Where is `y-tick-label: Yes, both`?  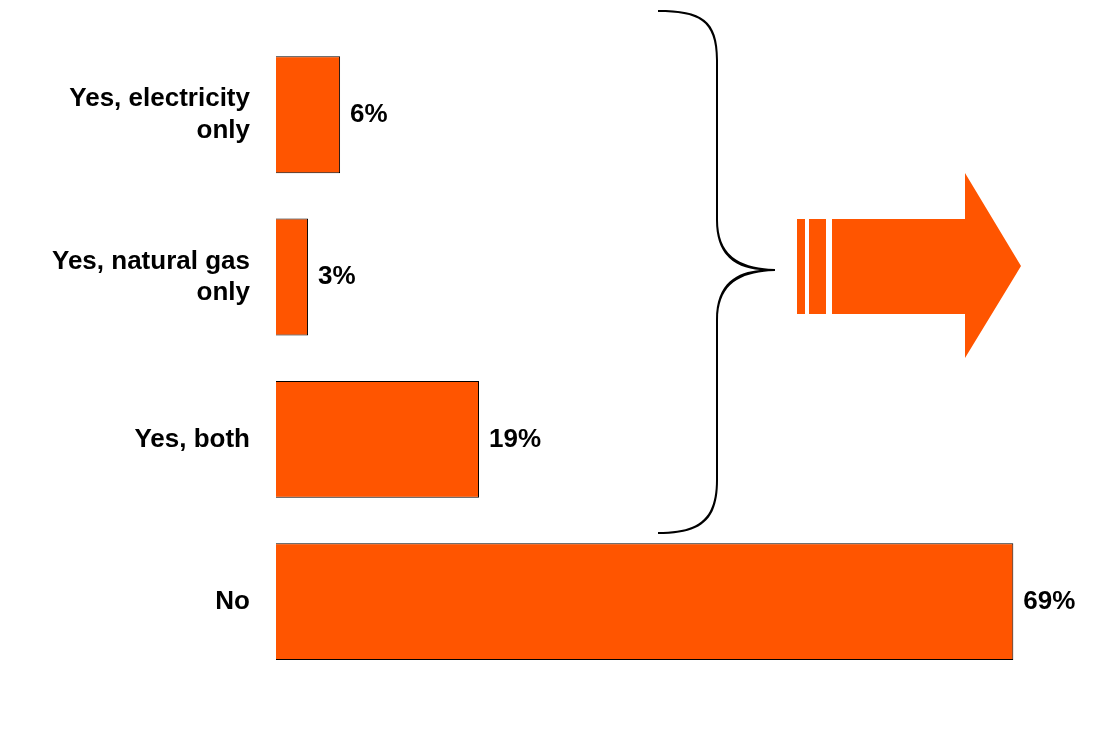
y-tick-label: Yes, both is located at coordinates (192, 437).